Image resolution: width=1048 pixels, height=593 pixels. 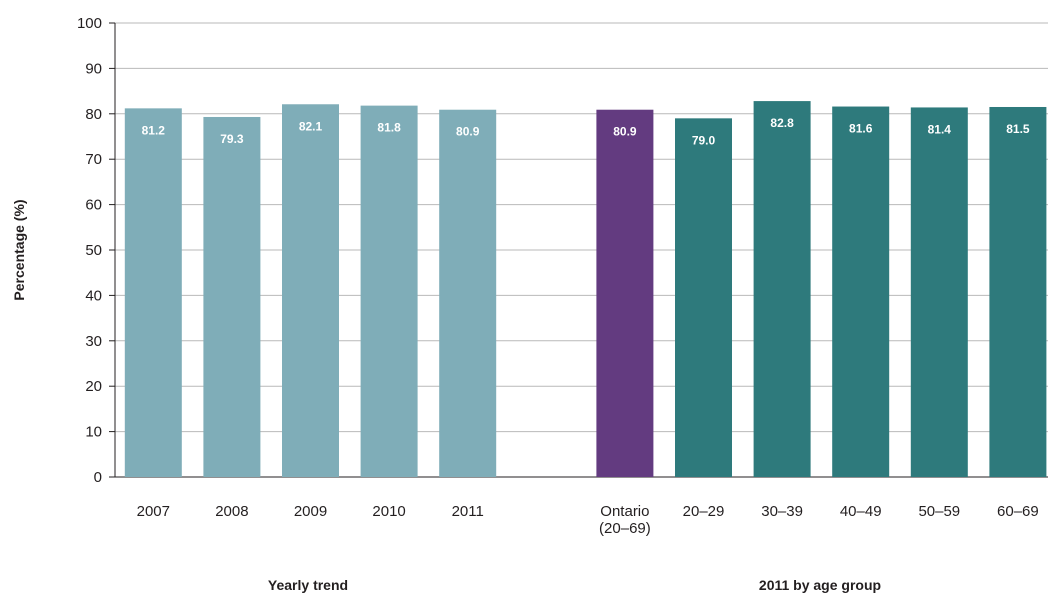 I want to click on x-tick-label-2009: 2009, so click(x=310, y=511).